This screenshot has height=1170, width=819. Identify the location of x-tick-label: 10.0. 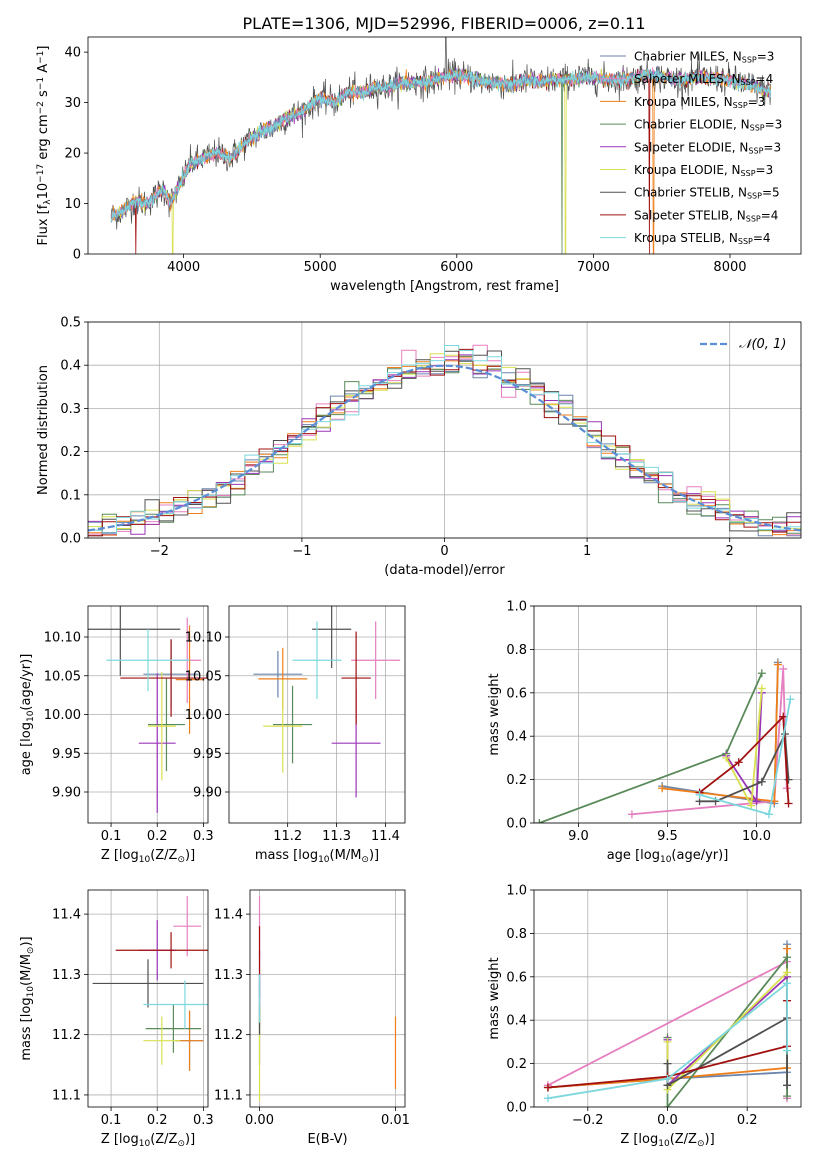
(756, 836).